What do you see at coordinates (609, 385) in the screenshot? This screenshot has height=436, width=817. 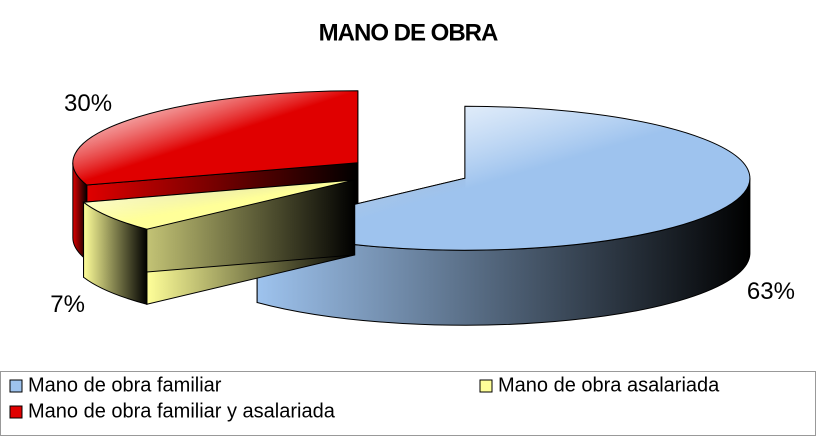 I see `legend-label: Mano de obra asalariada` at bounding box center [609, 385].